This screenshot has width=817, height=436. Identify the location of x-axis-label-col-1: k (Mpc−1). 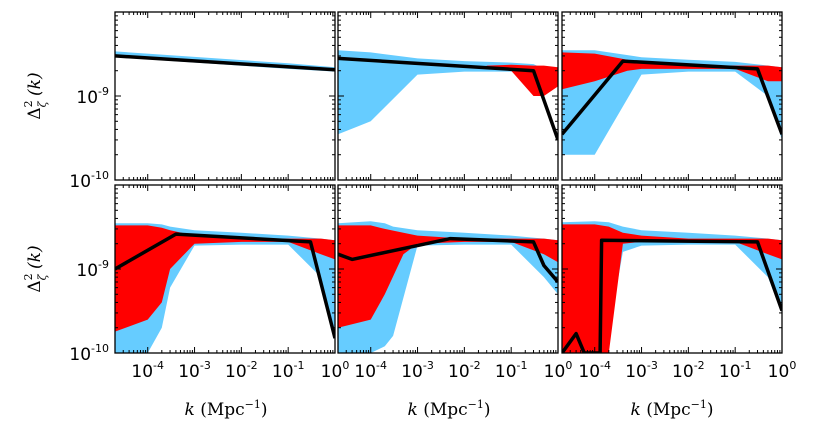
(225, 409).